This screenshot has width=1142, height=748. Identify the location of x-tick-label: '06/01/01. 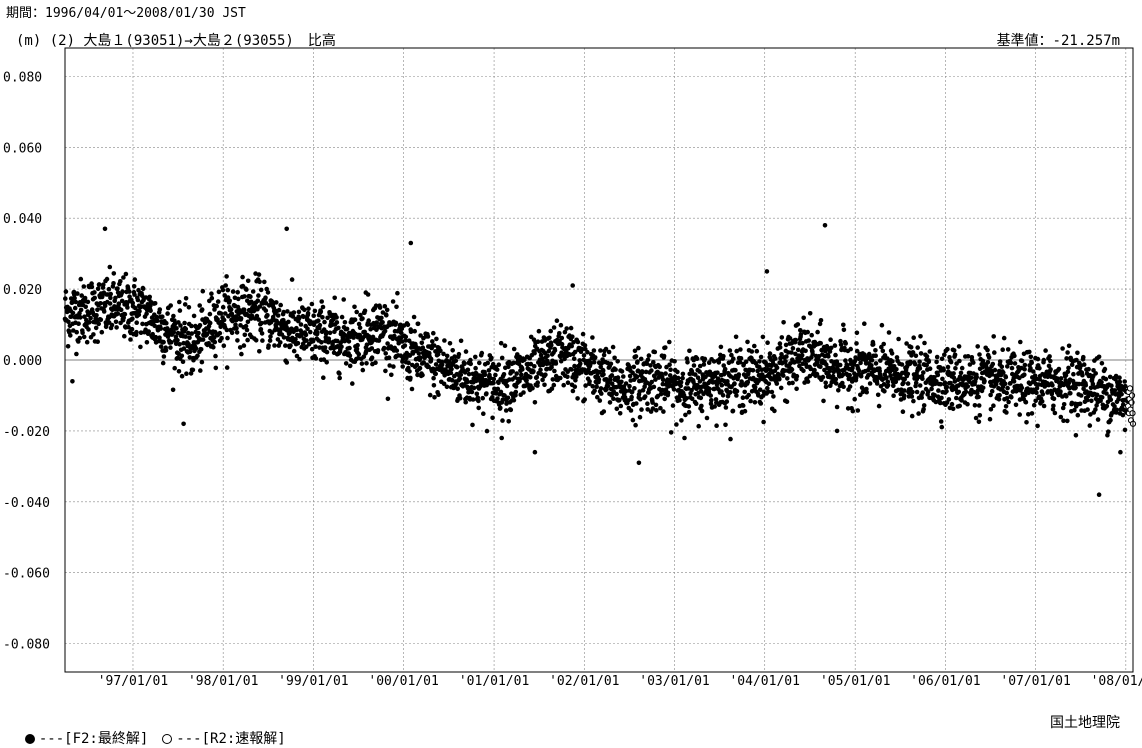
(945, 681).